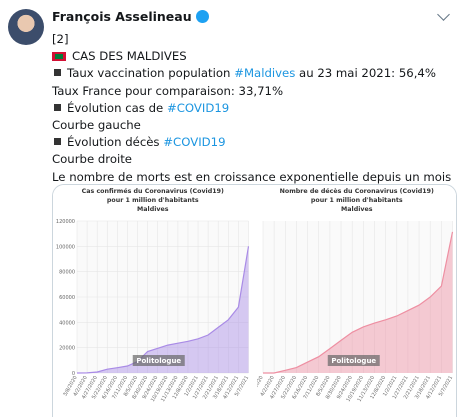  Describe the element at coordinates (153, 191) in the screenshot. I see `chart-title: Cas confirmés du Coronavirus (Covid19)` at that location.